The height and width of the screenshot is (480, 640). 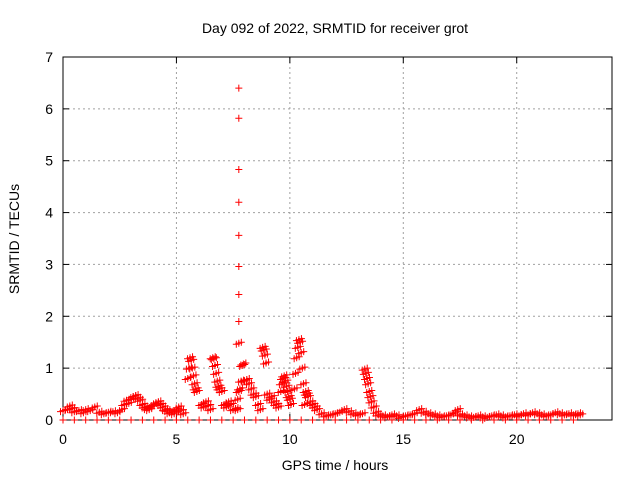 What do you see at coordinates (49, 368) in the screenshot?
I see `y-tick-label: 1` at bounding box center [49, 368].